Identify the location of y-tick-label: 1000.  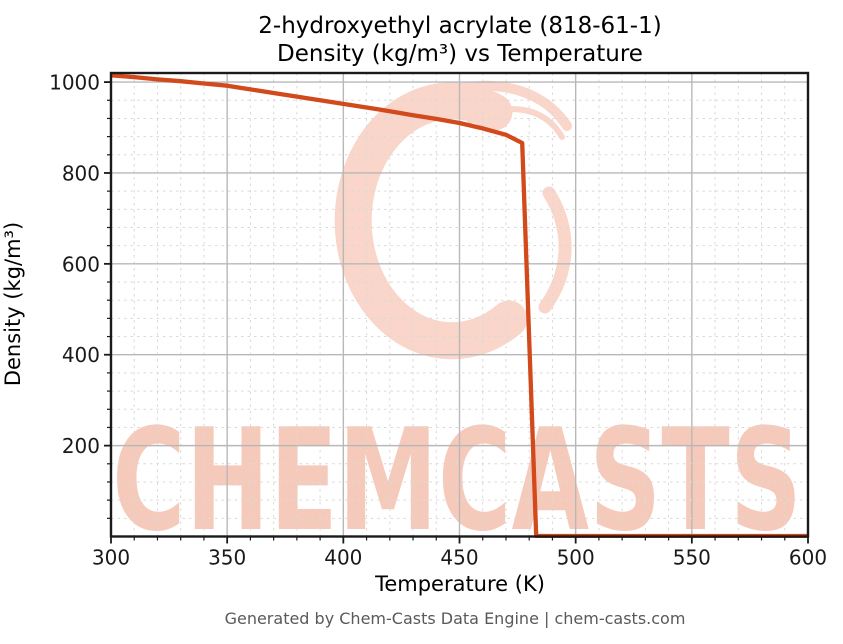
(74, 83).